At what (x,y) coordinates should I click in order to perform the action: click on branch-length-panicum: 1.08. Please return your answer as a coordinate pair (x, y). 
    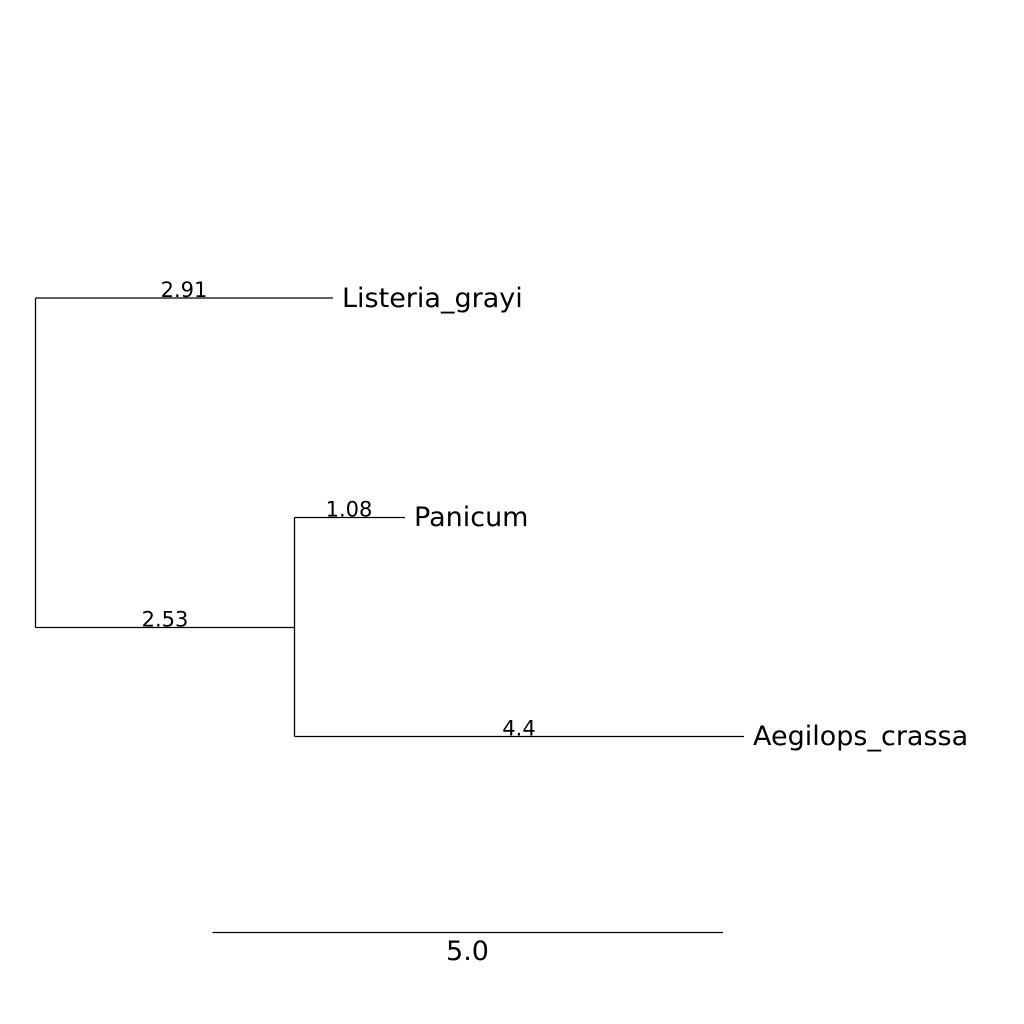
    Looking at the image, I should click on (349, 510).